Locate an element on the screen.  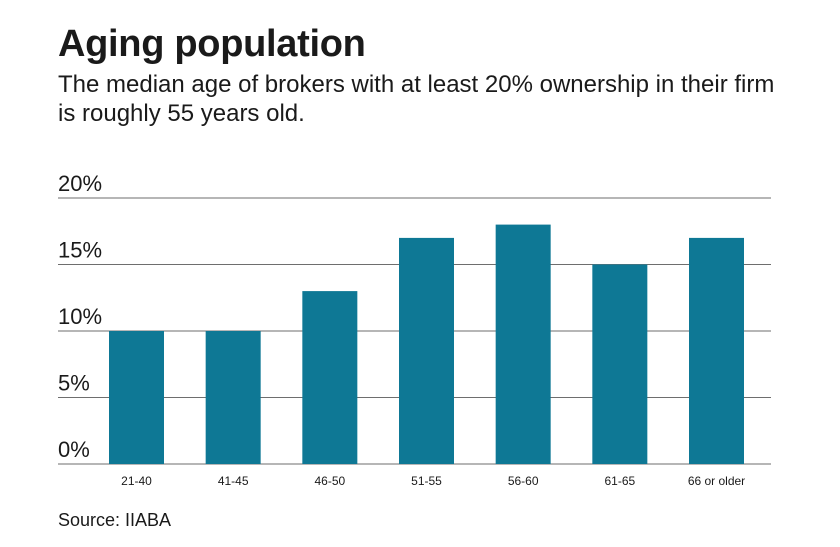
source-note: Source: IIABA is located at coordinates (115, 520).